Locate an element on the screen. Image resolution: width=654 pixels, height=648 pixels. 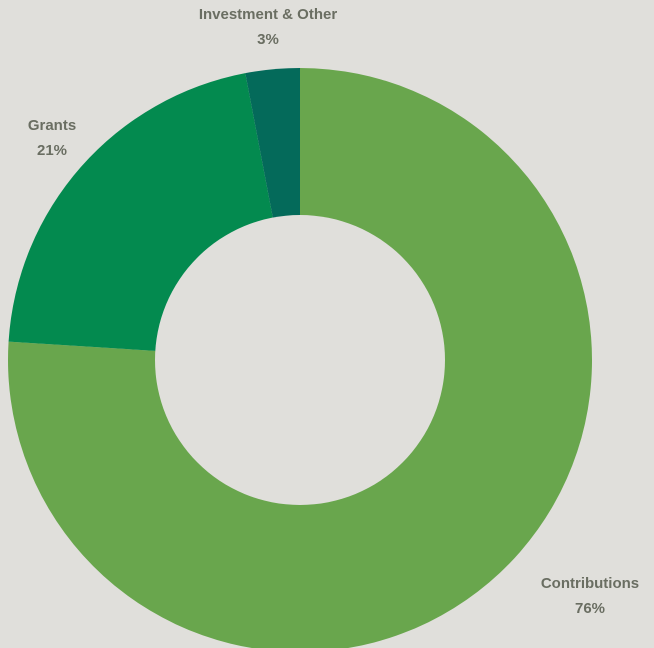
slice-label-value: 3% is located at coordinates (268, 39).